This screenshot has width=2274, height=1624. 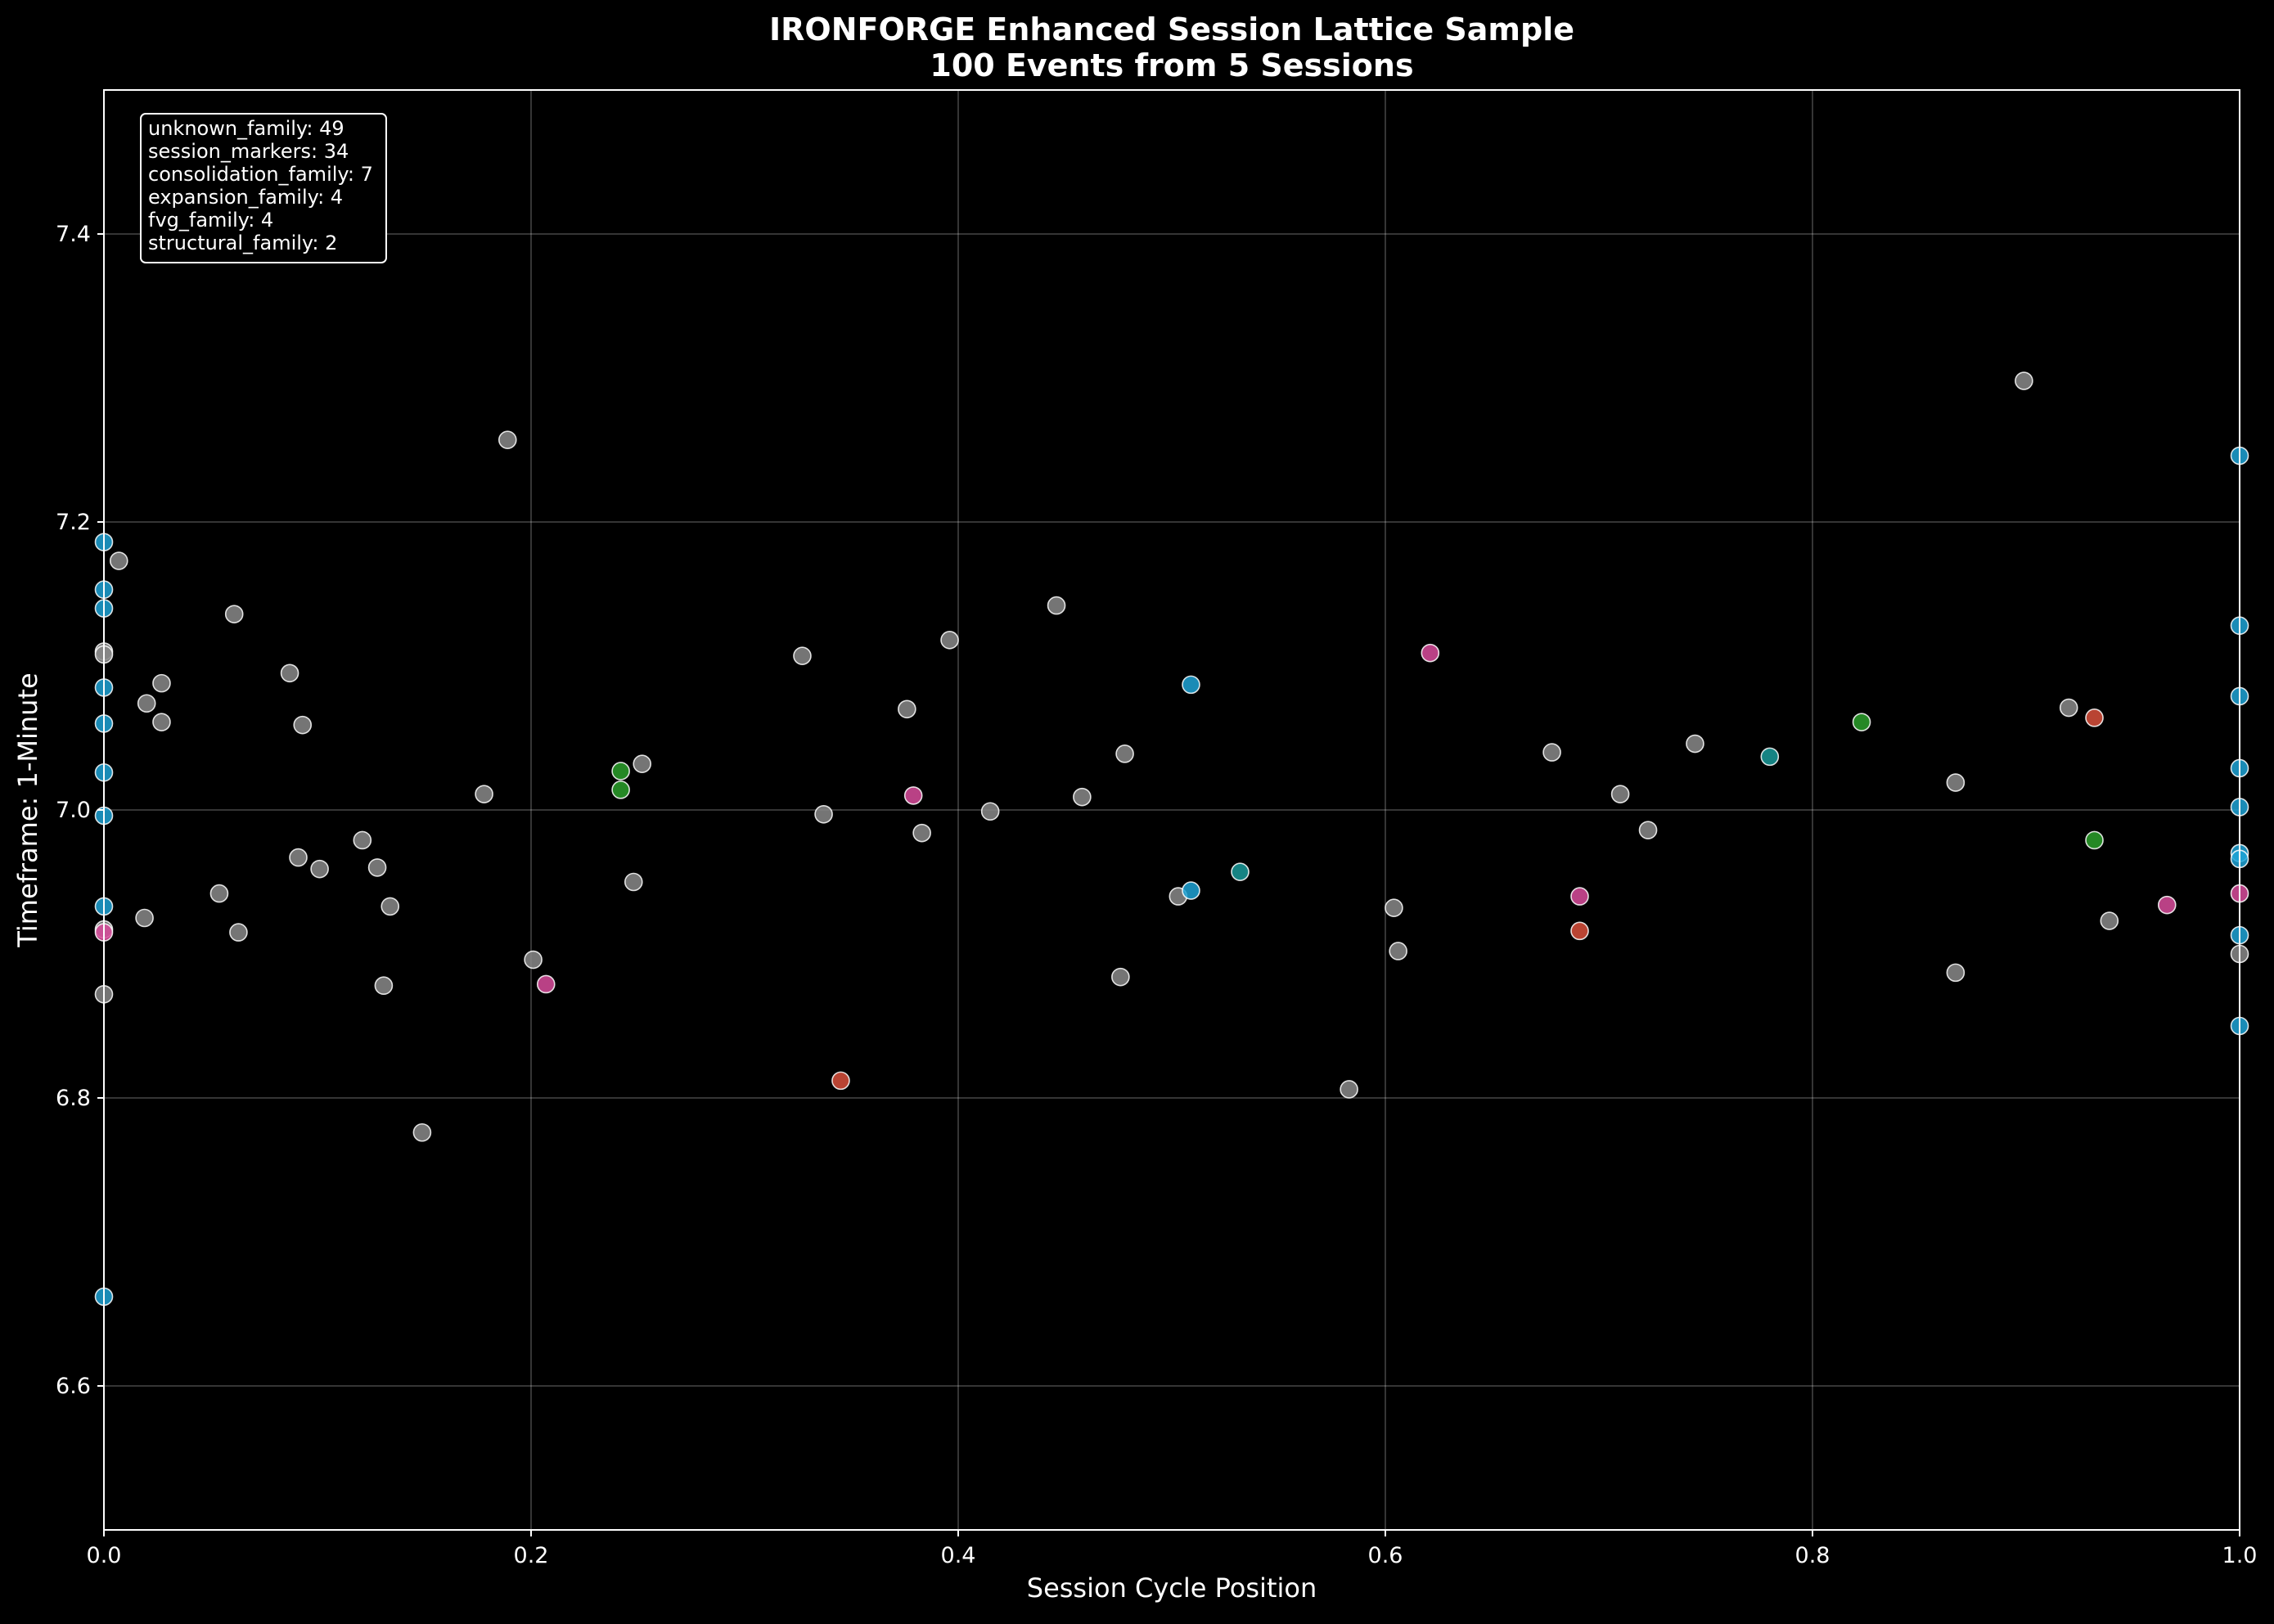 I want to click on x-tick-label: 0.8, so click(x=1813, y=1555).